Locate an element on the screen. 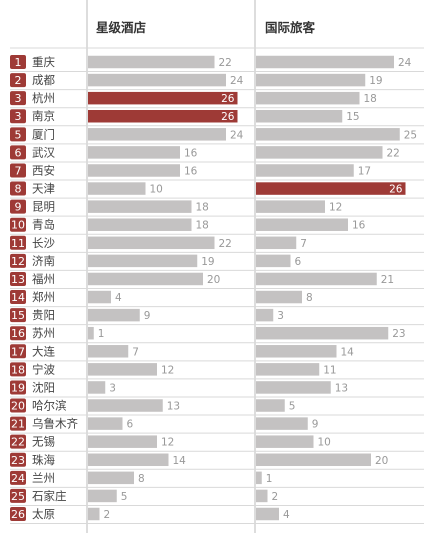 This screenshot has width=434, height=533. rank-number: 7 is located at coordinates (18, 170).